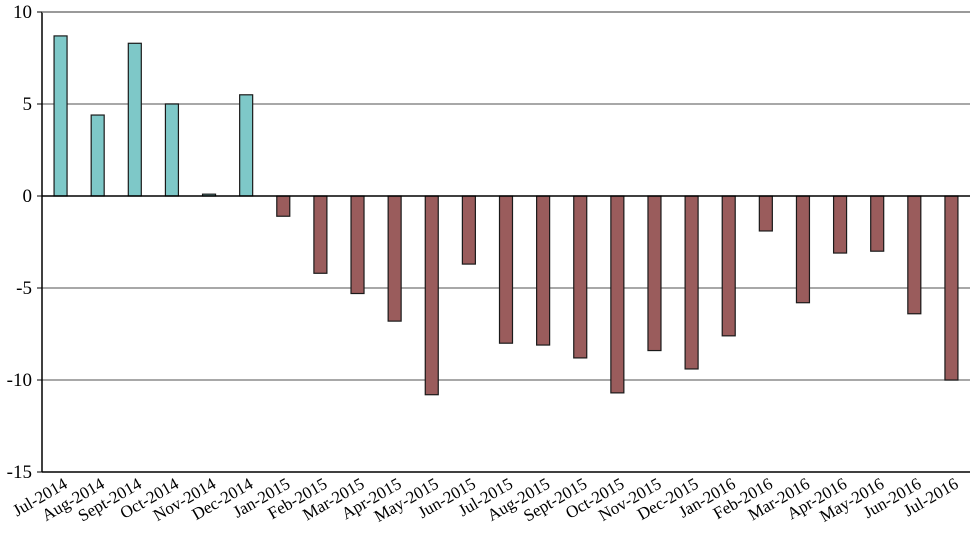 The height and width of the screenshot is (557, 980). I want to click on y-tick-label: 10, so click(22, 12).